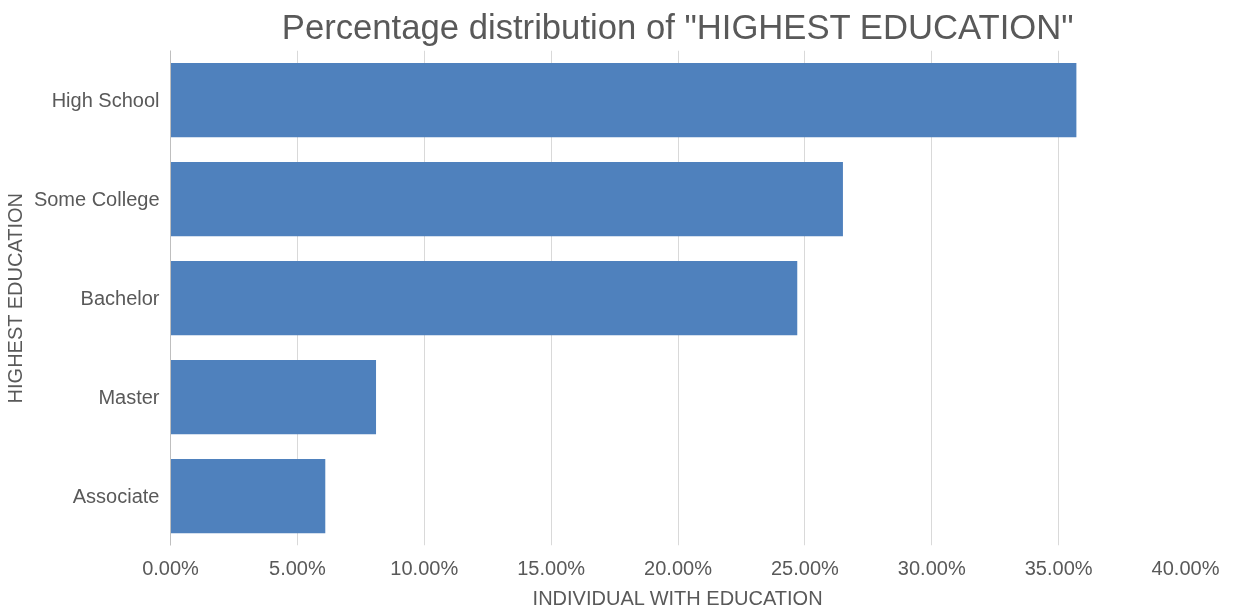 Image resolution: width=1235 pixels, height=611 pixels. What do you see at coordinates (931, 567) in the screenshot?
I see `x-tick-label: 30.00%` at bounding box center [931, 567].